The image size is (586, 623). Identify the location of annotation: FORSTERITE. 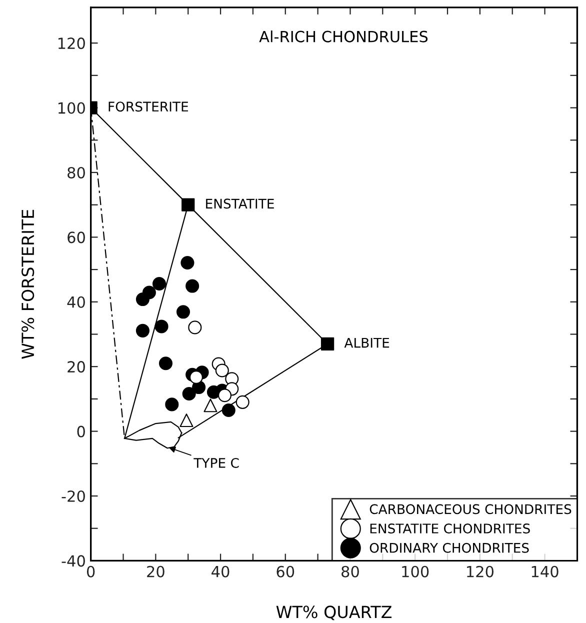
(148, 107).